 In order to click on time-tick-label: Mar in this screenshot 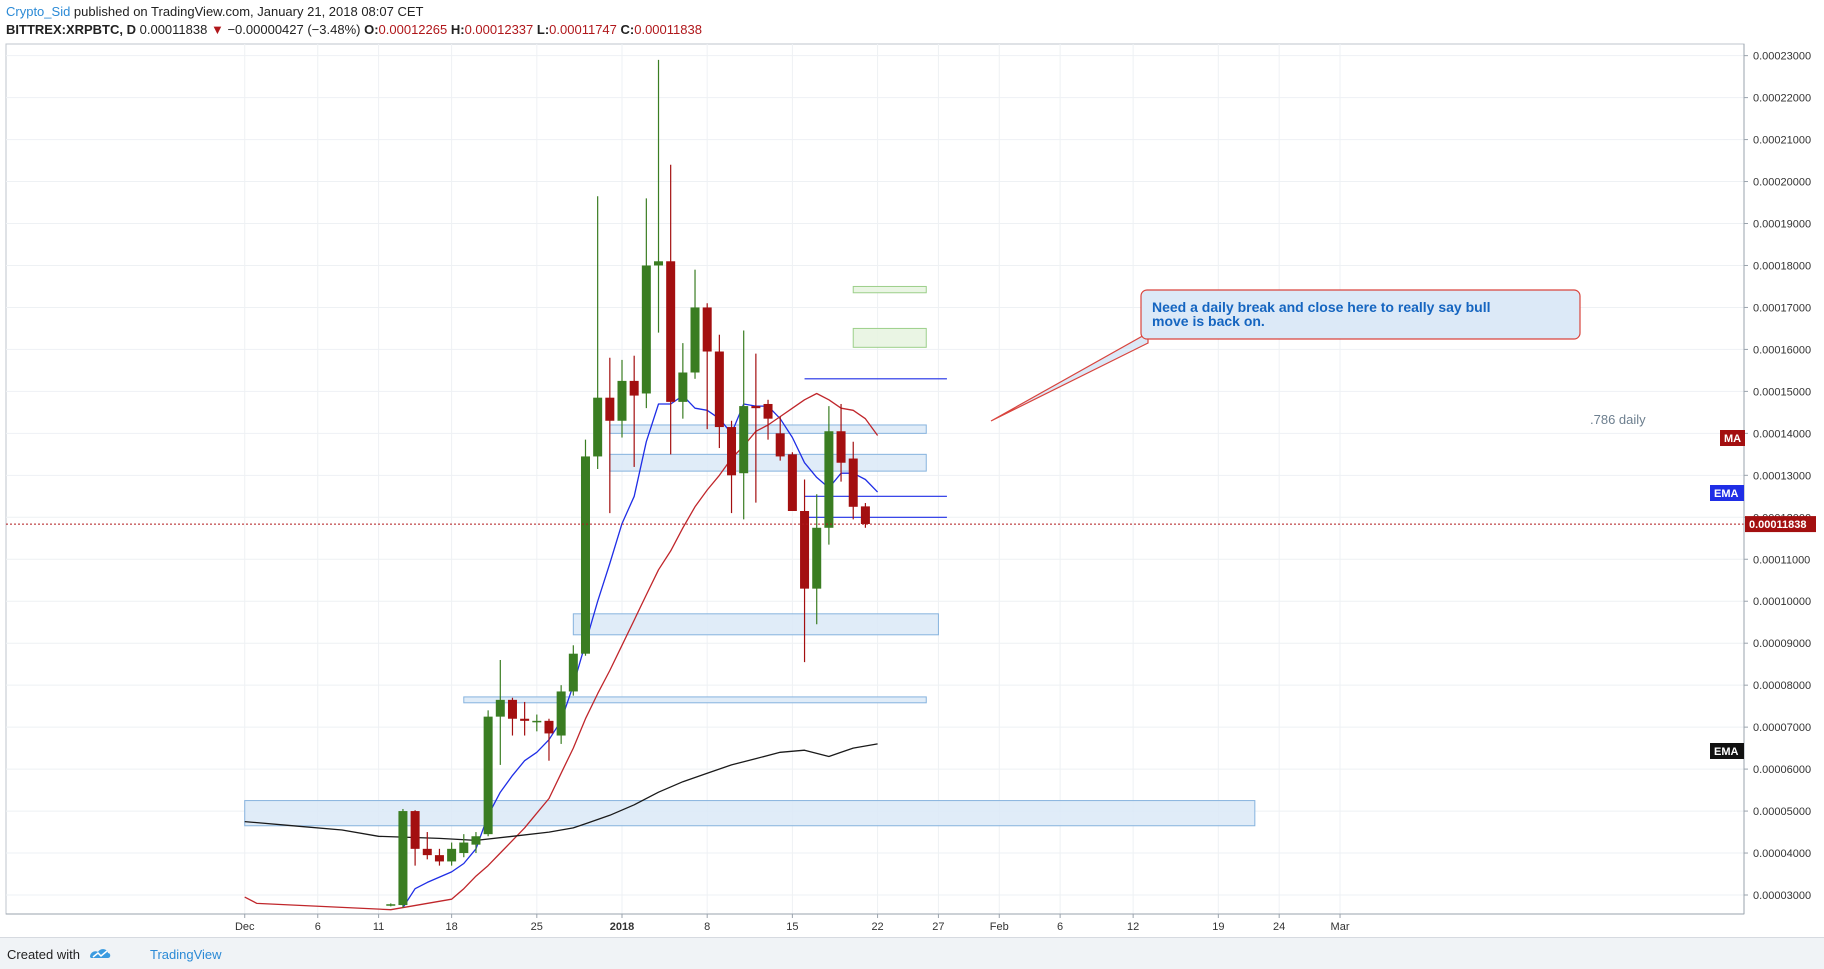, I will do `click(1340, 927)`.